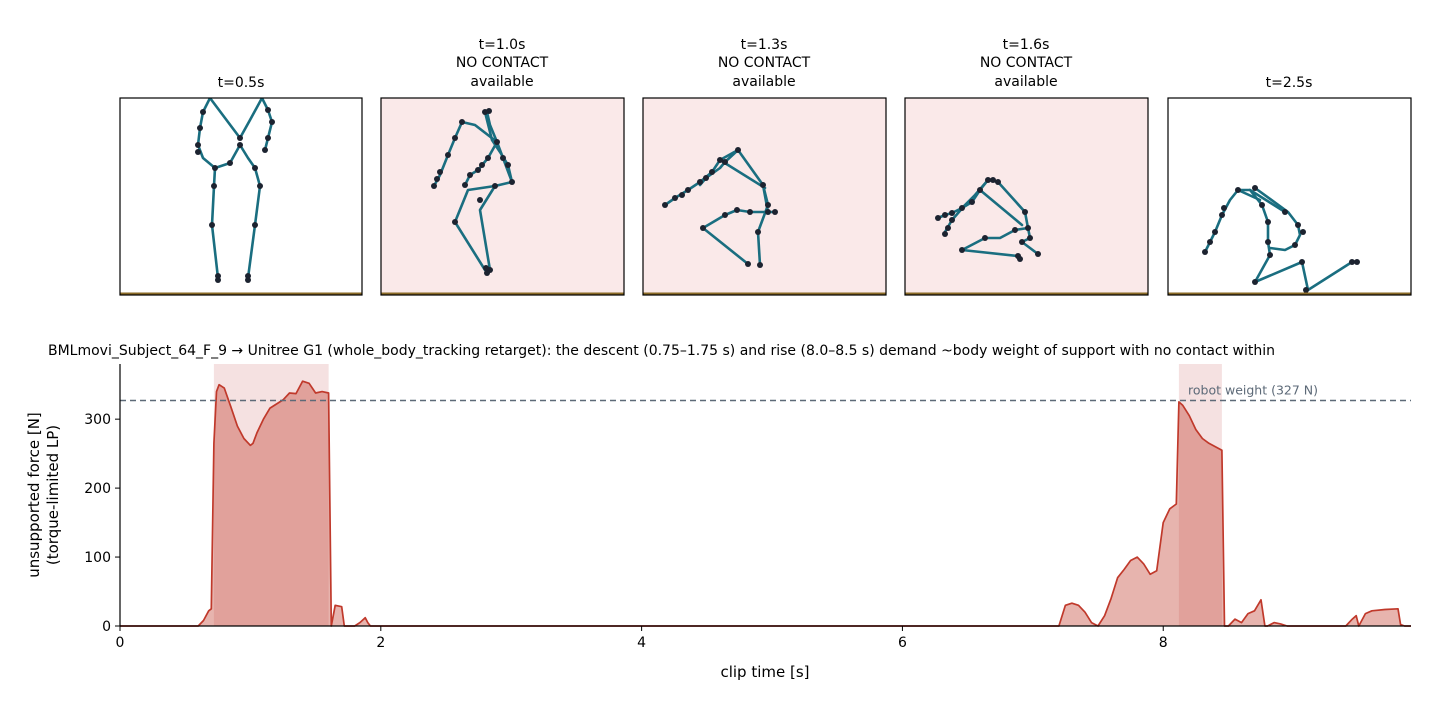 This screenshot has width=1430, height=702. Describe the element at coordinates (1281, 239) in the screenshot. I see `panel-5-joints` at that location.